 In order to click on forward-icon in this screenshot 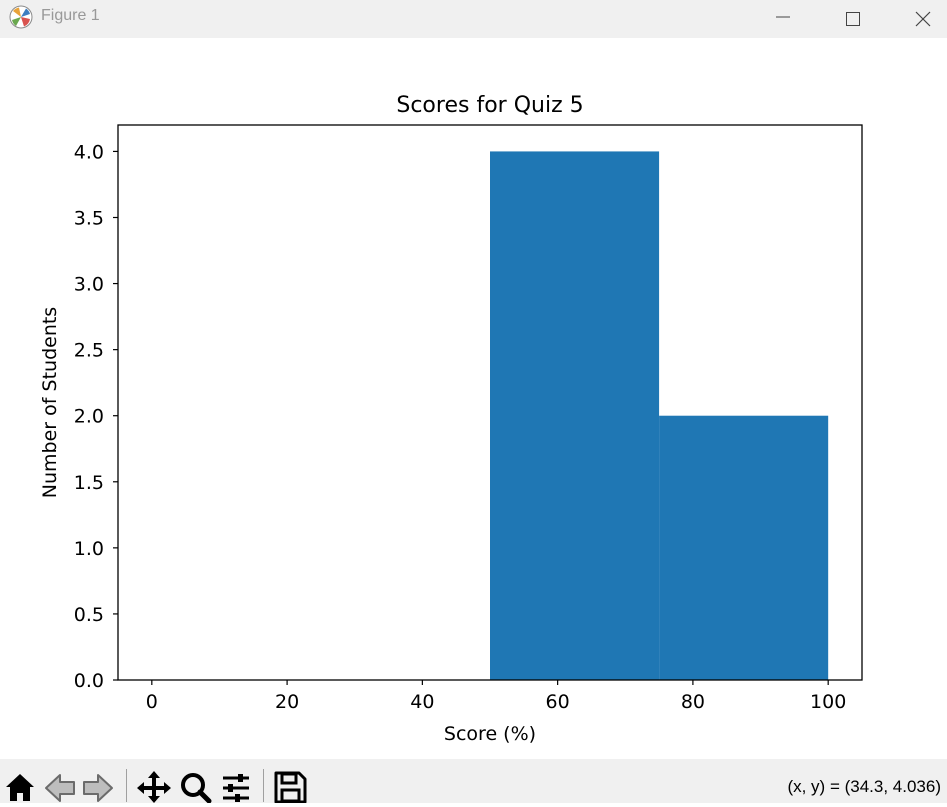, I will do `click(98, 788)`.